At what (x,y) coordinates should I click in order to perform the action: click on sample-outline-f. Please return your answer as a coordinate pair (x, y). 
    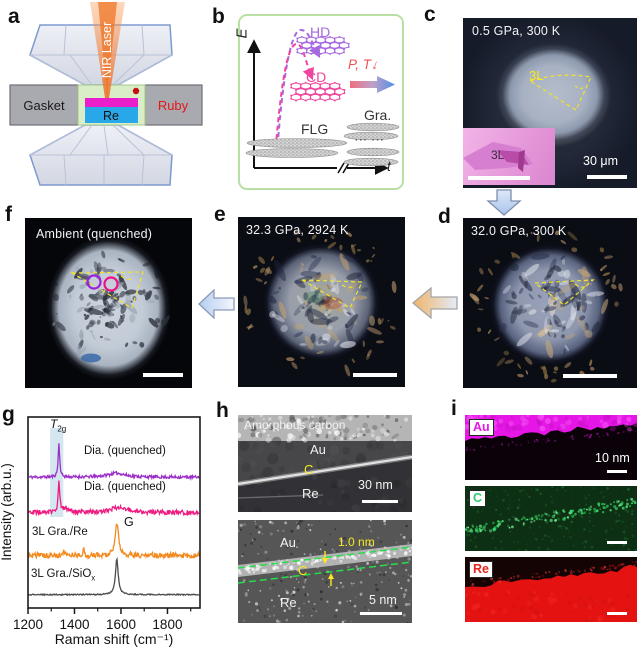
    Looking at the image, I should click on (106, 290).